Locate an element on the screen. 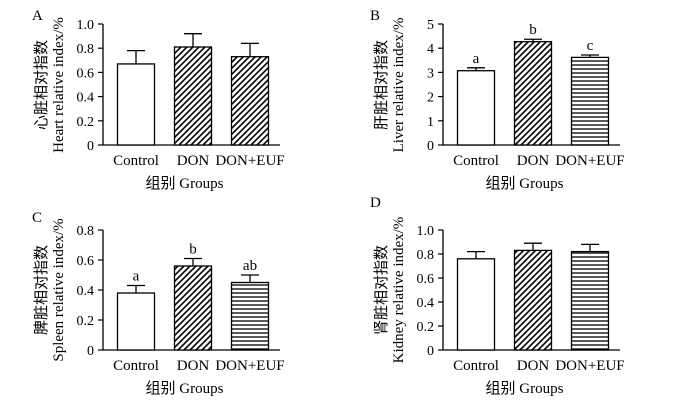 The image size is (700, 406). panel-letter: D is located at coordinates (375, 203).